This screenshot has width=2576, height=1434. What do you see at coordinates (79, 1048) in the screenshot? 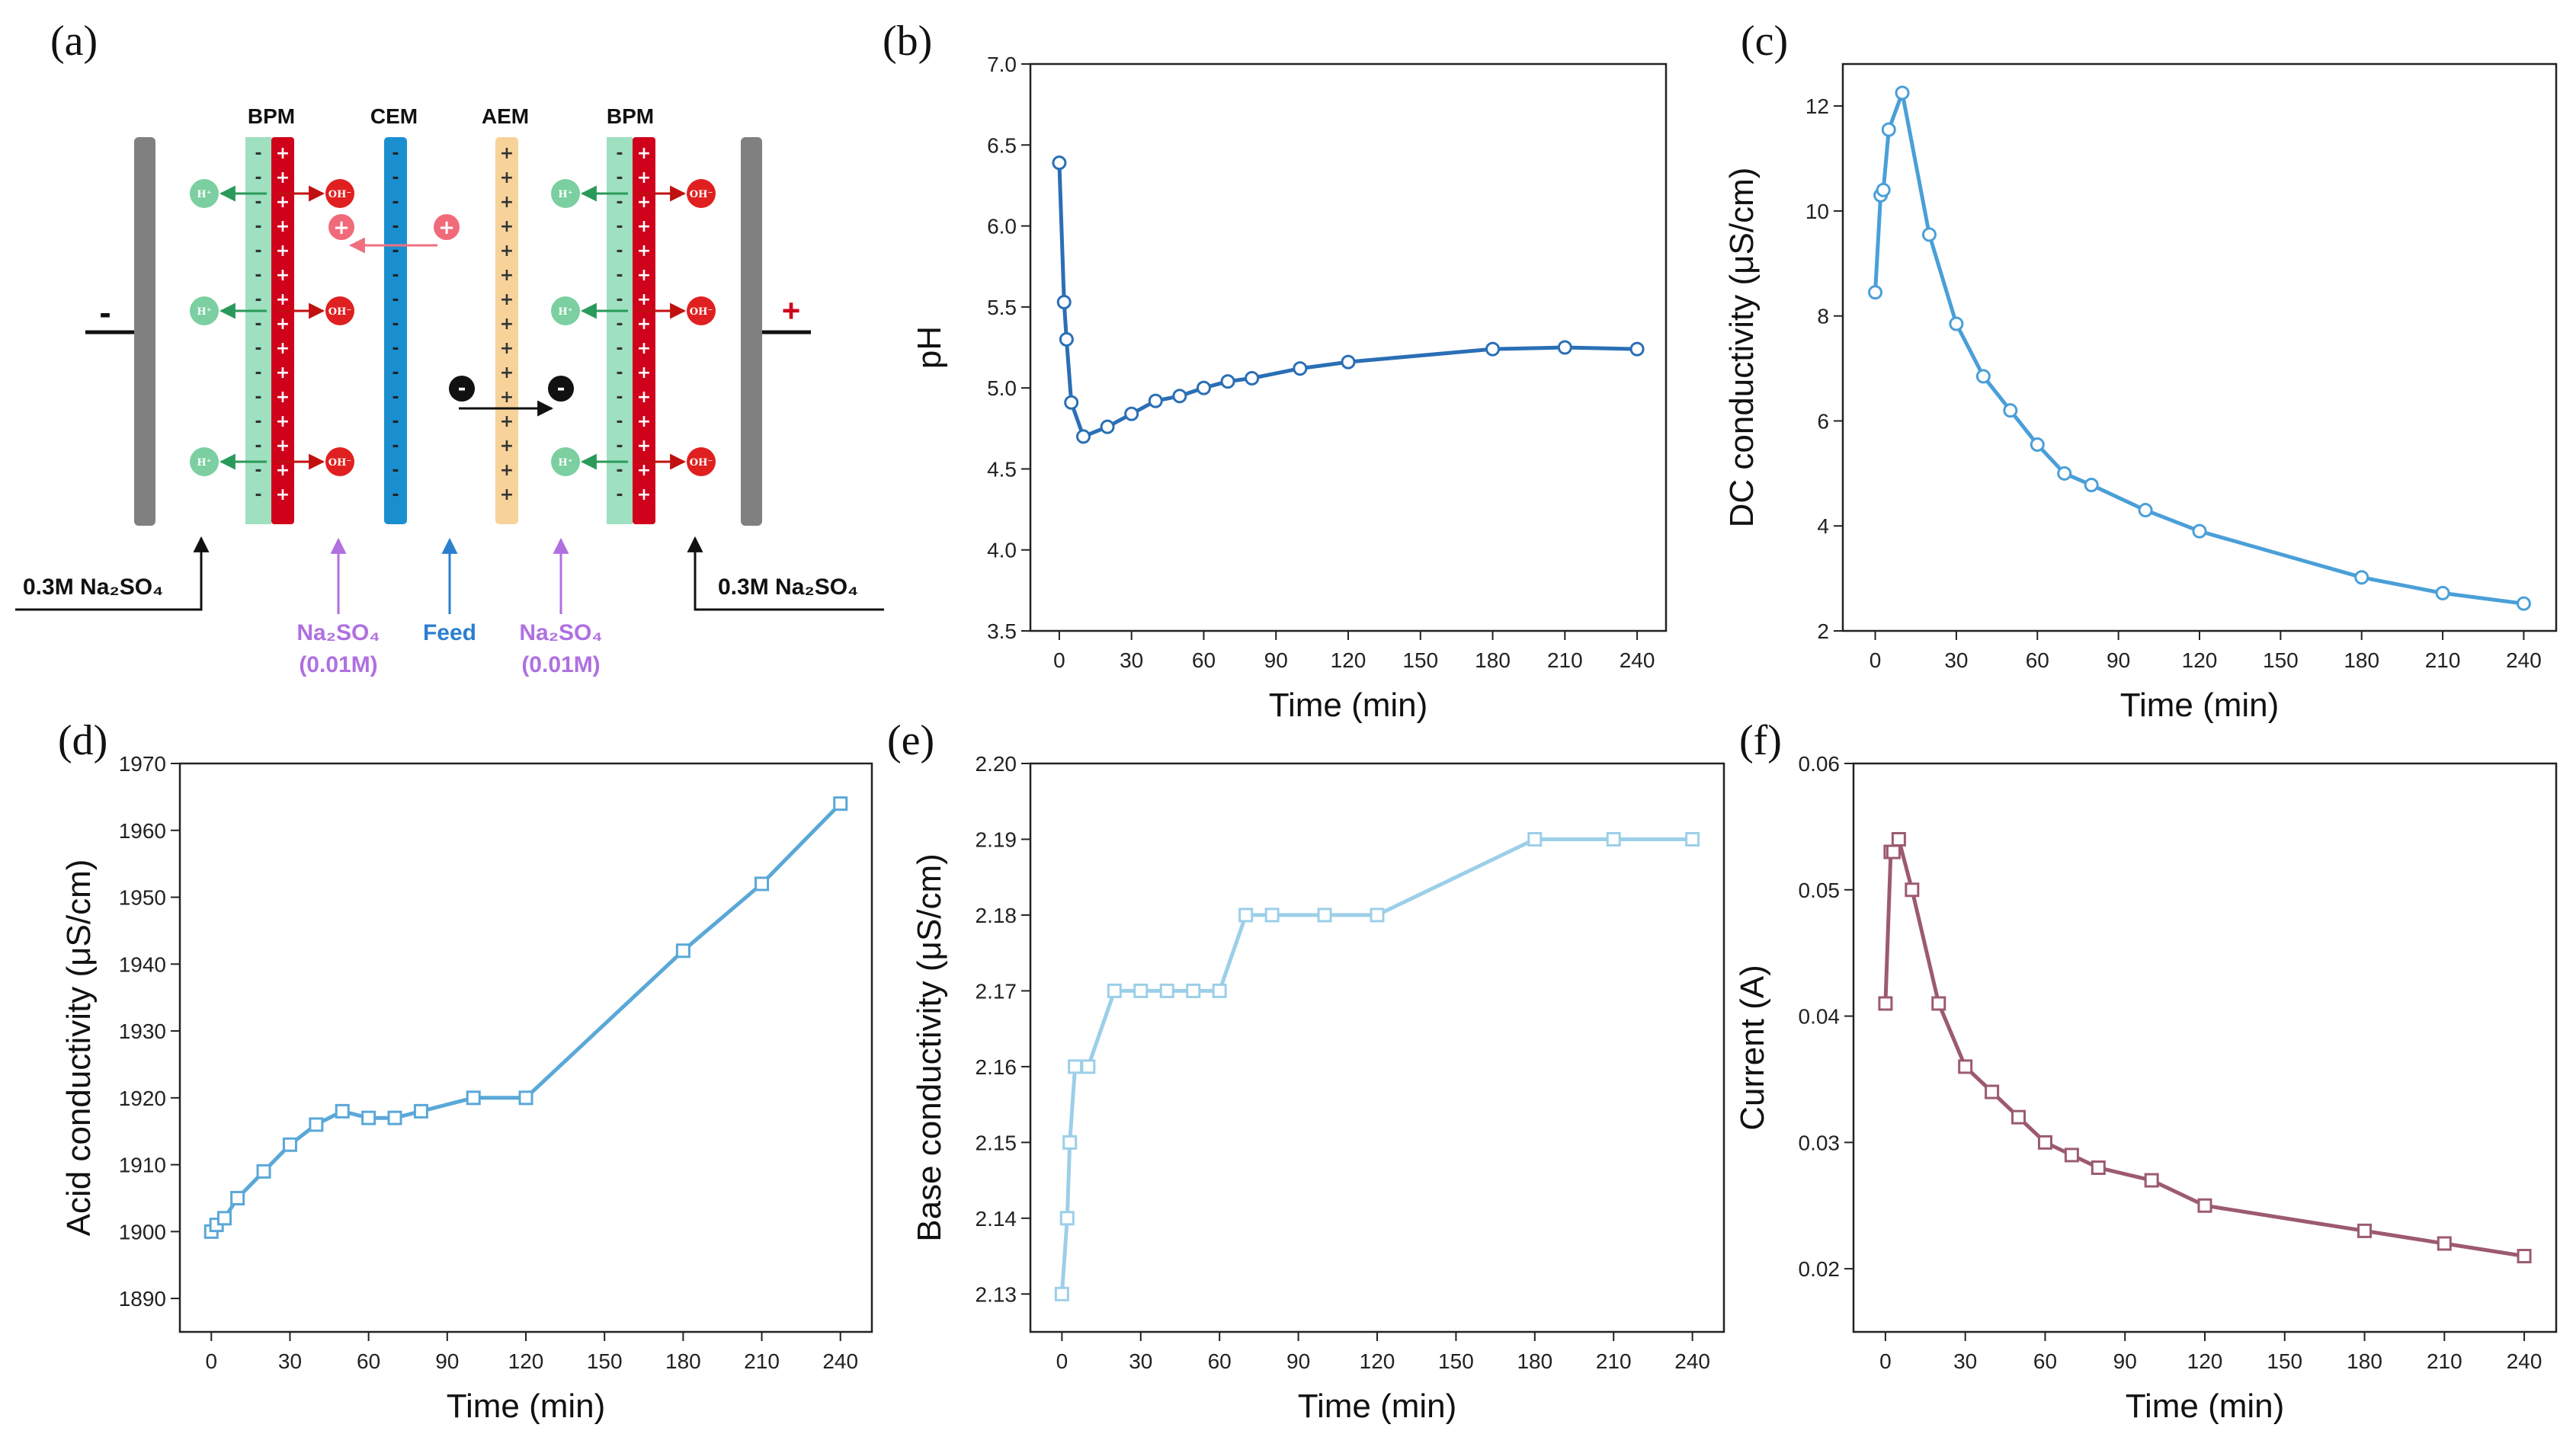
I see `y-axis-label: Acid conductivity (μS/cm)` at bounding box center [79, 1048].